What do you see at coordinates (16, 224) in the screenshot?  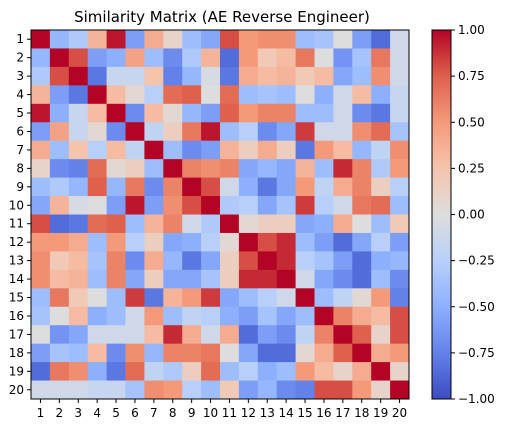 I see `y-tick-label: 11` at bounding box center [16, 224].